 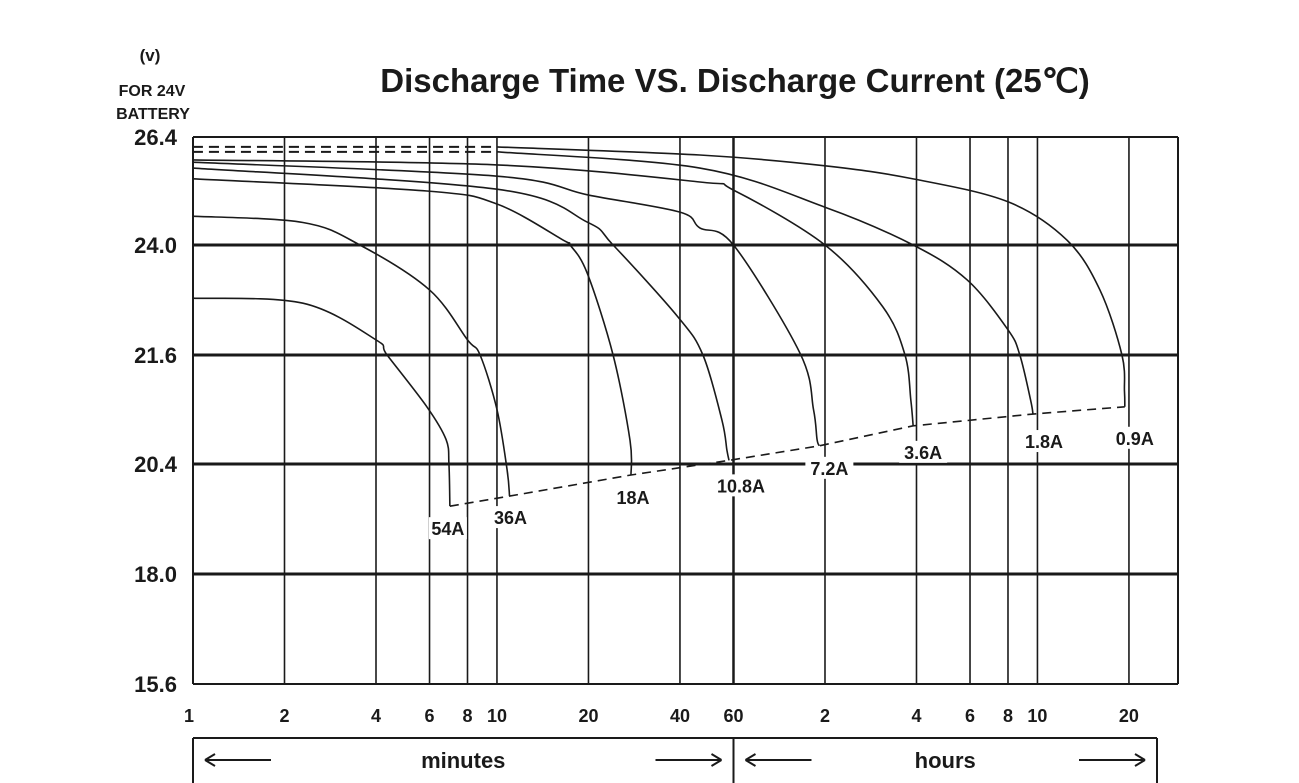 What do you see at coordinates (156, 137) in the screenshot?
I see `y-tick-label: 26.4` at bounding box center [156, 137].